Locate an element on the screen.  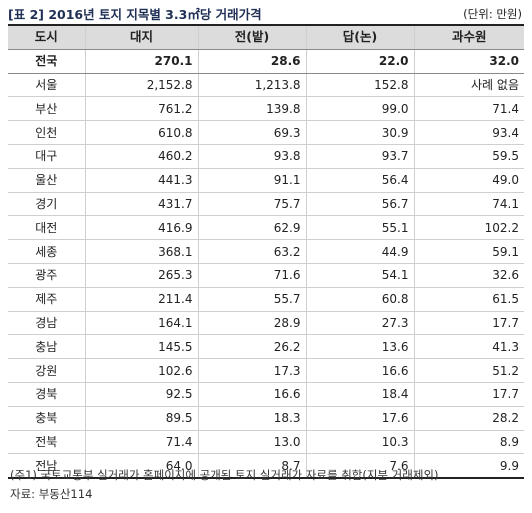
orchard-cell: 32.6 is located at coordinates (468, 275).